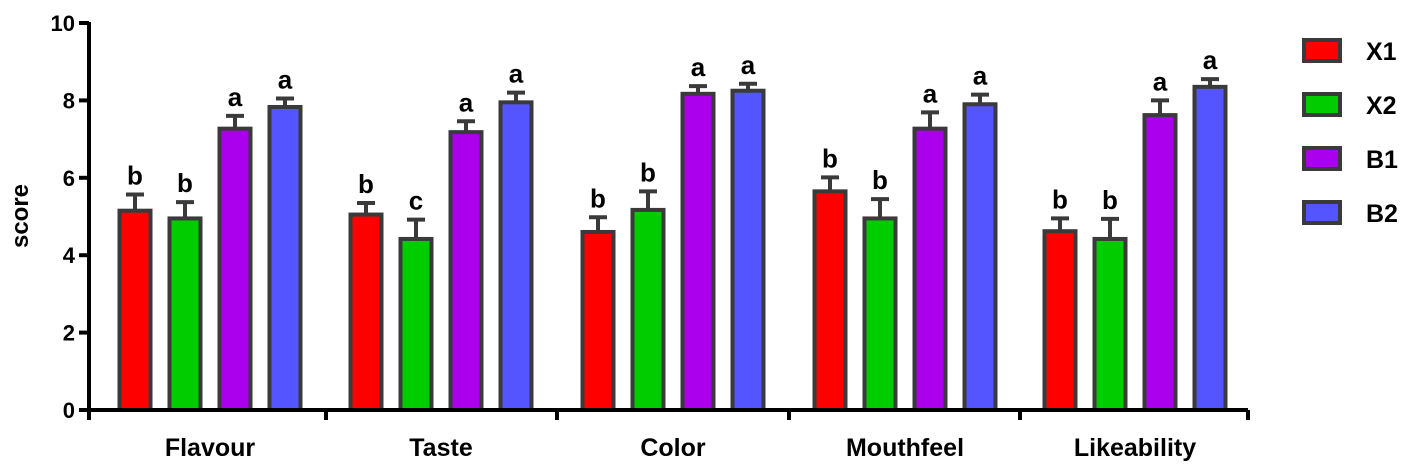  What do you see at coordinates (20, 216) in the screenshot?
I see `y-axis-title: score` at bounding box center [20, 216].